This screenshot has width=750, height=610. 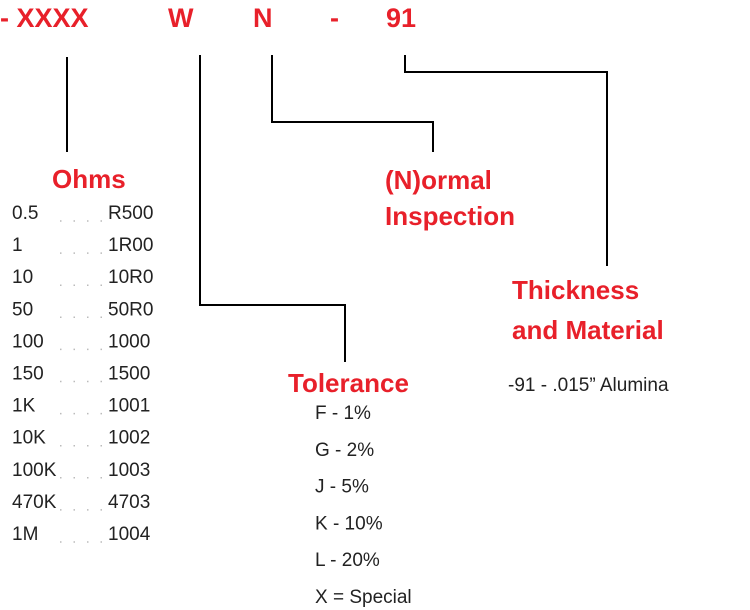 What do you see at coordinates (343, 413) in the screenshot?
I see `tolerance-item: F - 1%` at bounding box center [343, 413].